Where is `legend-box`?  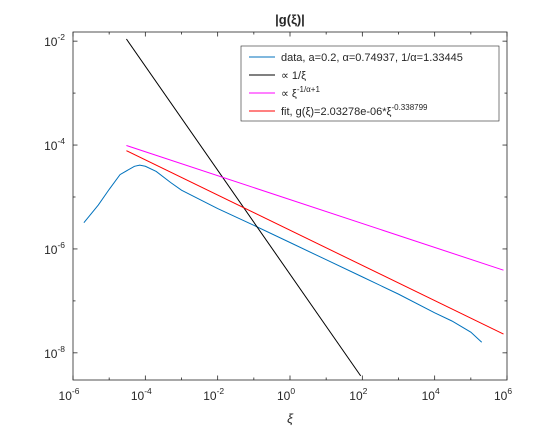
legend-box is located at coordinates (370, 83).